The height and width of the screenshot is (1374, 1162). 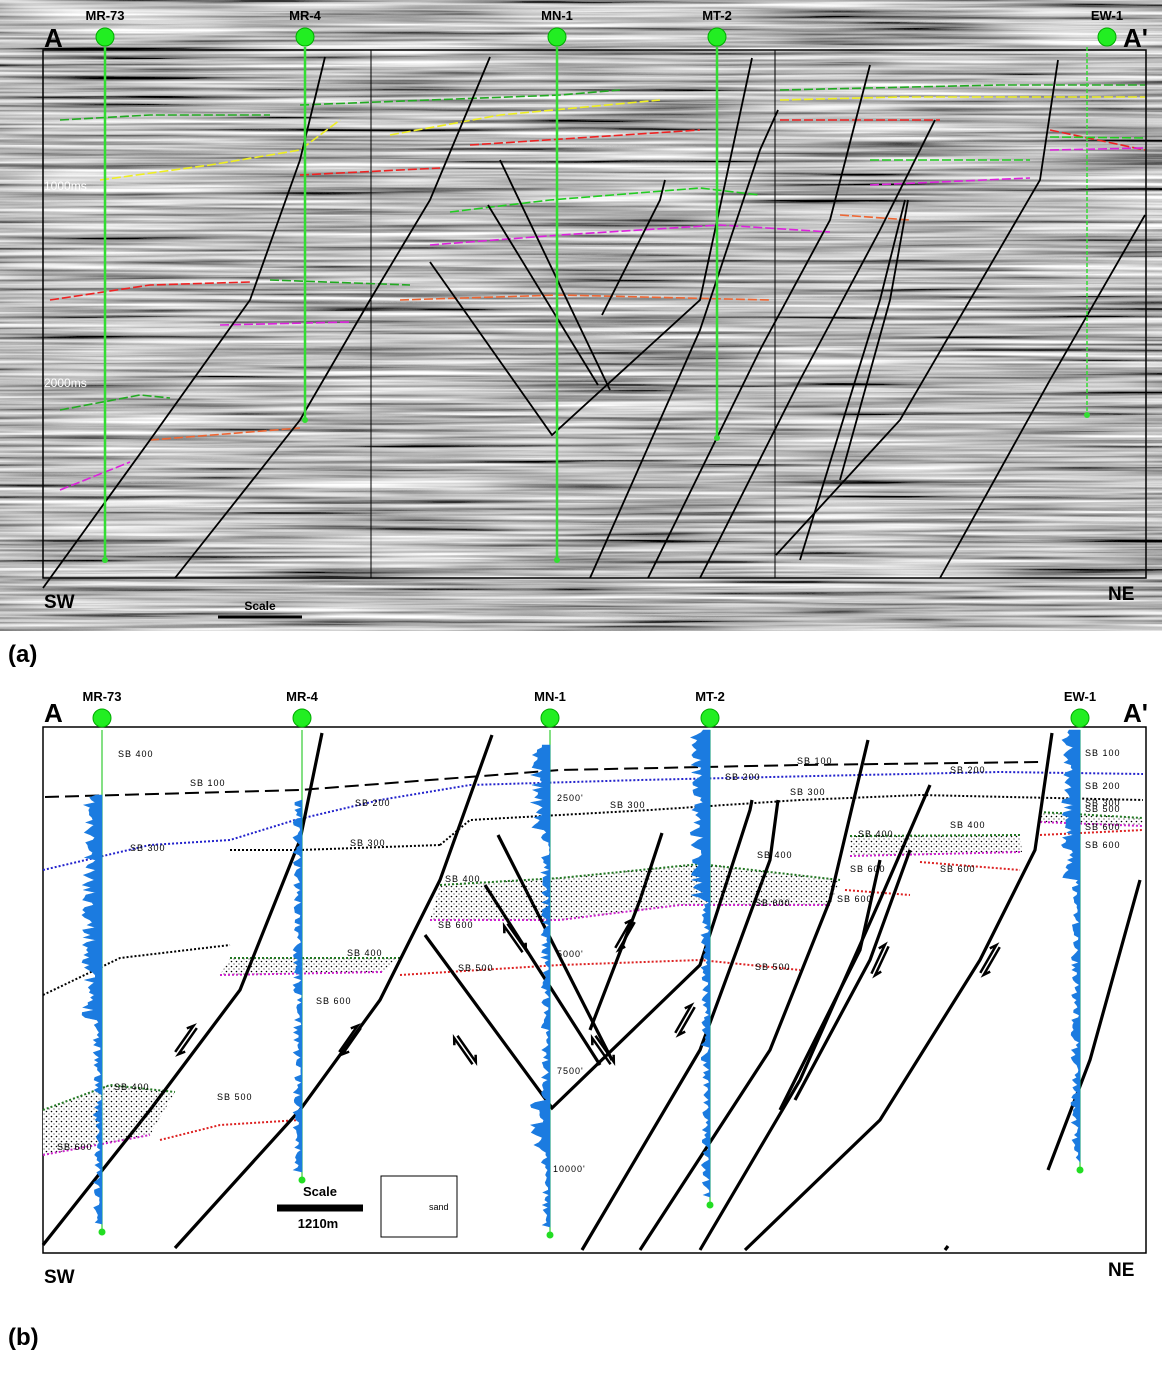 I want to click on depth-label: 5000', so click(x=570, y=954).